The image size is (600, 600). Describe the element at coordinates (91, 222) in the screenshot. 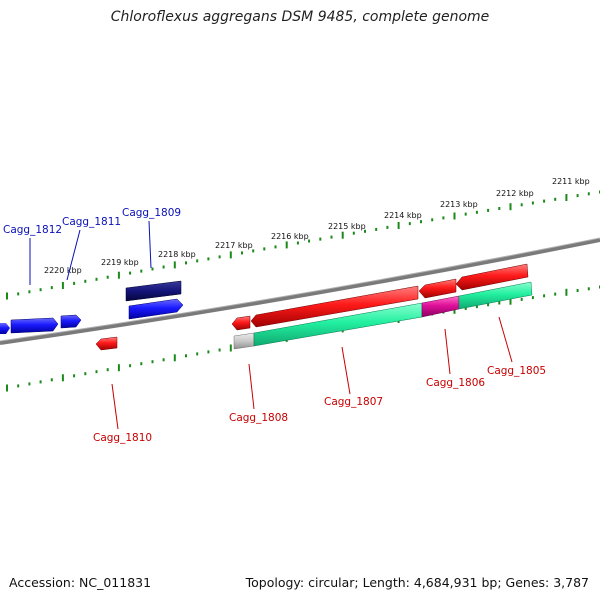

I see `gene-label-cagg-1811: Cagg_1811` at that location.